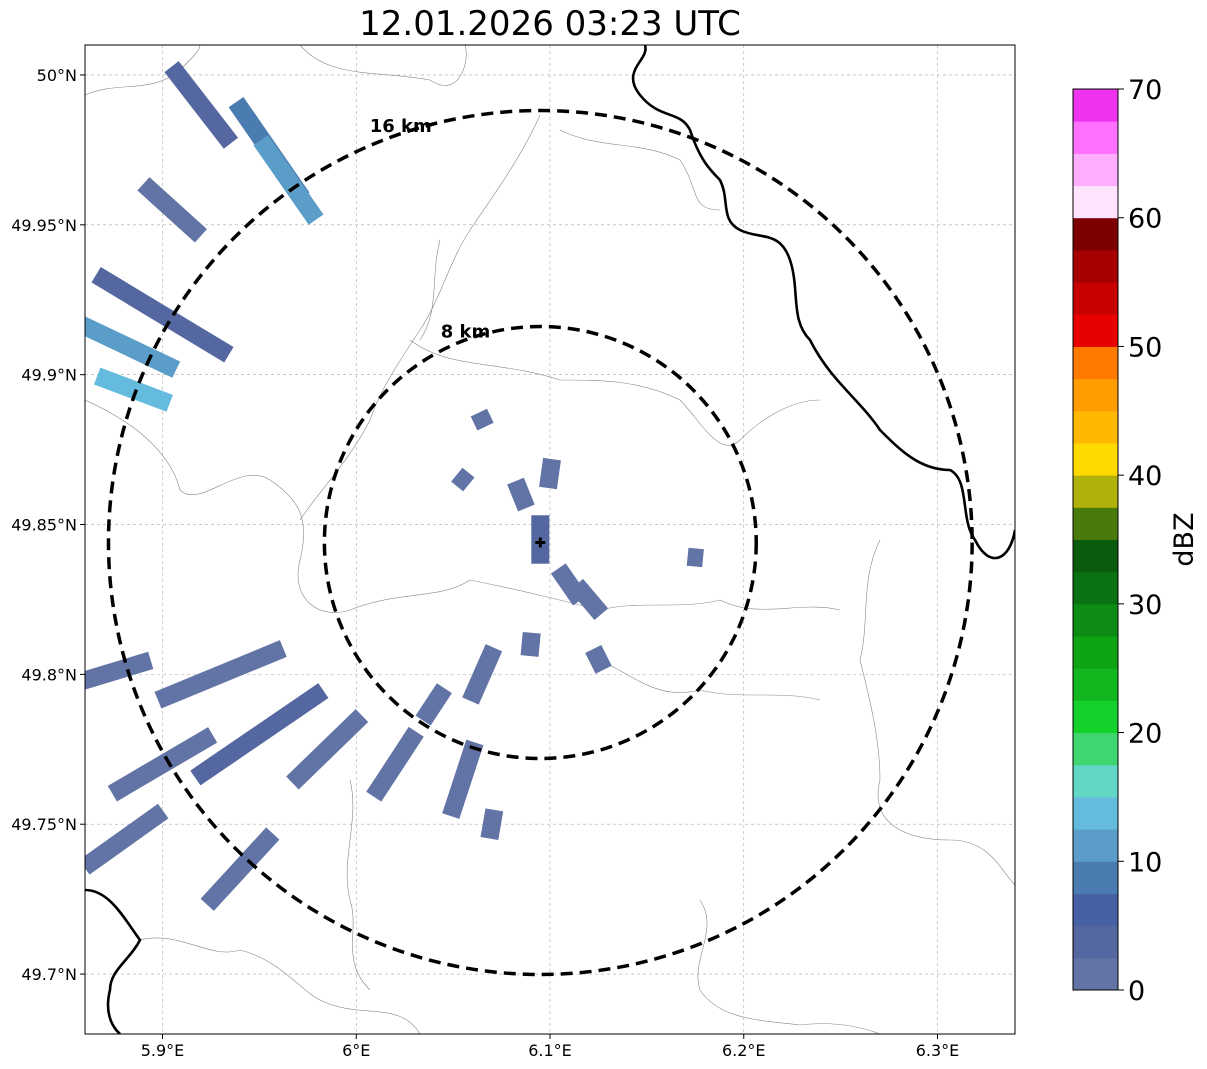 The height and width of the screenshot is (1069, 1207). I want to click on range-ring, so click(540, 542).